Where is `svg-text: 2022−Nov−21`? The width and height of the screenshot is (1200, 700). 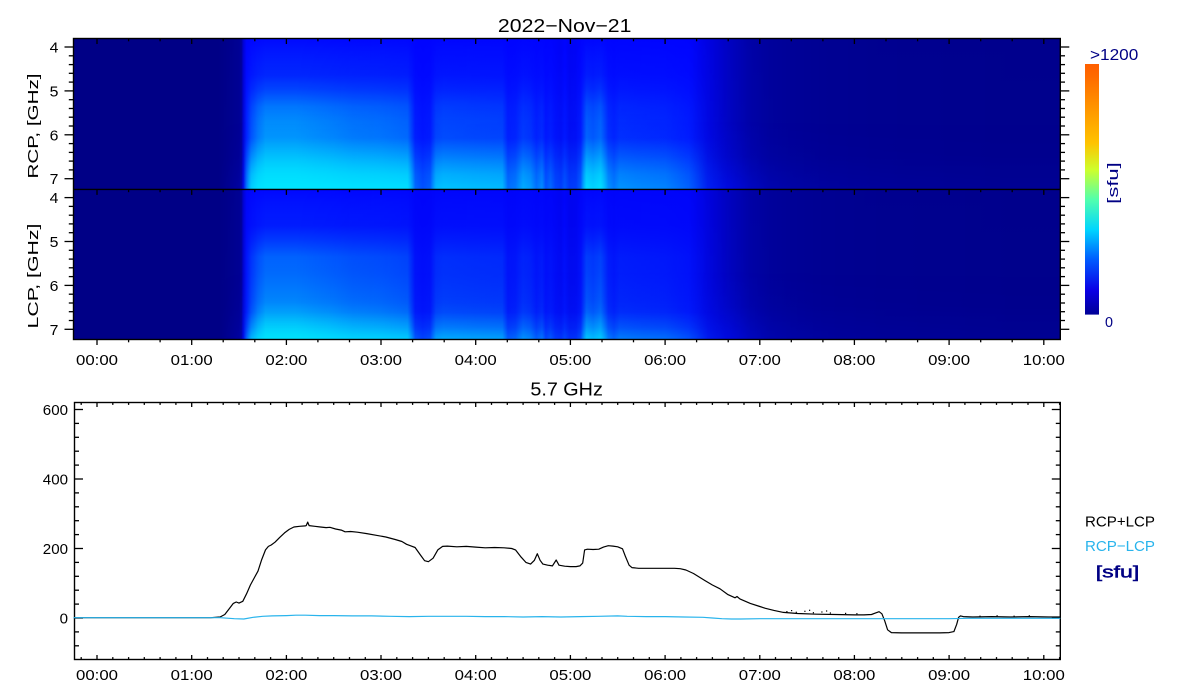
svg-text: 2022−Nov−21 is located at coordinates (565, 25).